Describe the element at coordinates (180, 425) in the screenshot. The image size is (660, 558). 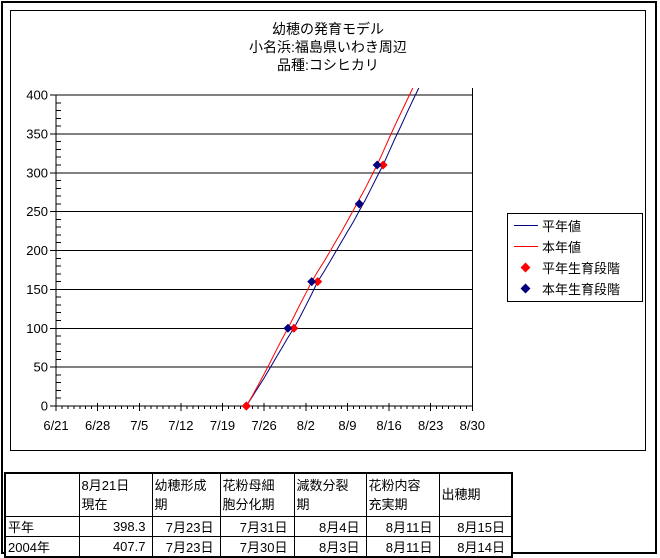
I see `x-tick-label: 7/12` at that location.